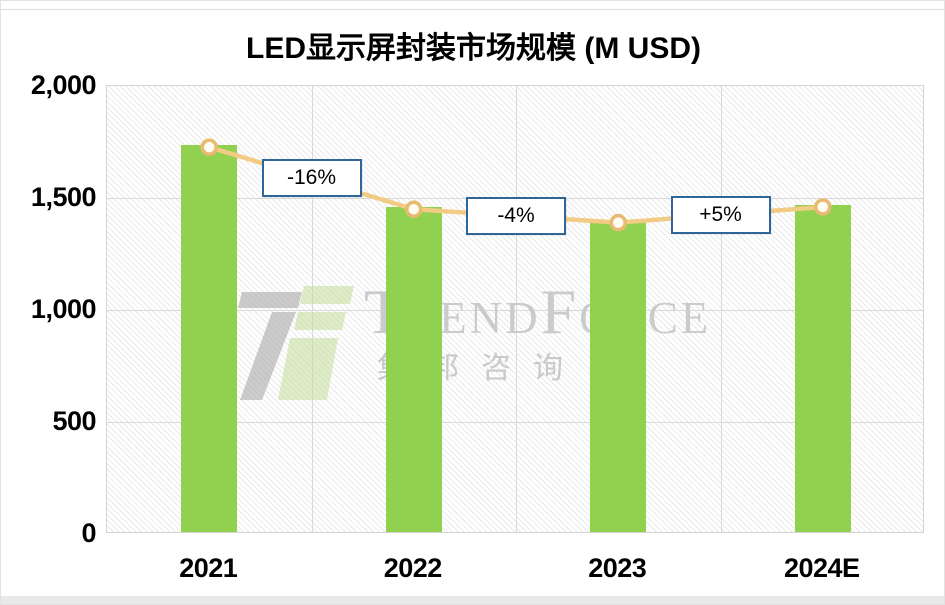 Image resolution: width=945 pixels, height=605 pixels. Describe the element at coordinates (63, 85) in the screenshot. I see `y-axis-tick-label: 2,000` at that location.